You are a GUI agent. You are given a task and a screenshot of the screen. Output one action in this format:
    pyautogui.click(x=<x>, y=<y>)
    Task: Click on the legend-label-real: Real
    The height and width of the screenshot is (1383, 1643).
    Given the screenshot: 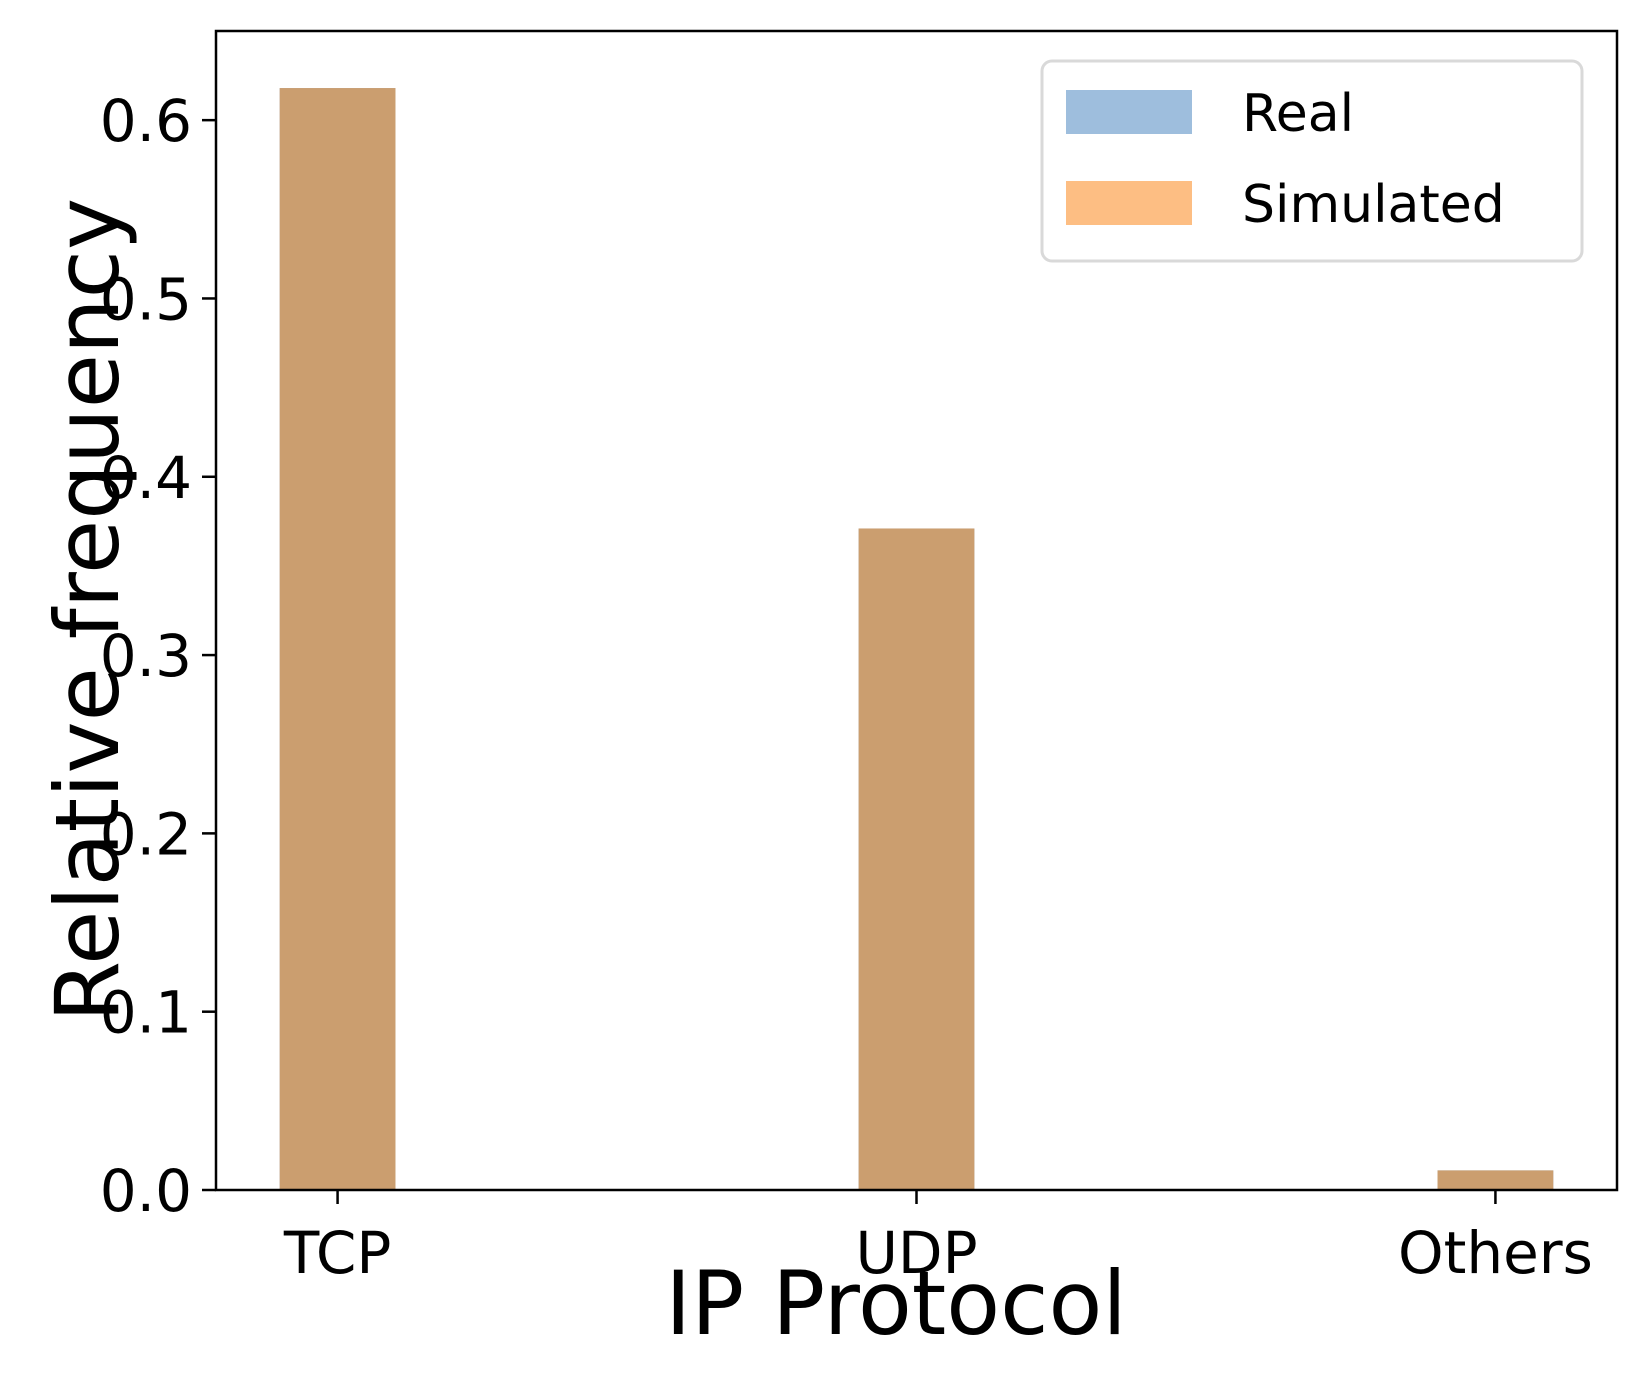 What is the action you would take?
    pyautogui.click(x=1298, y=114)
    